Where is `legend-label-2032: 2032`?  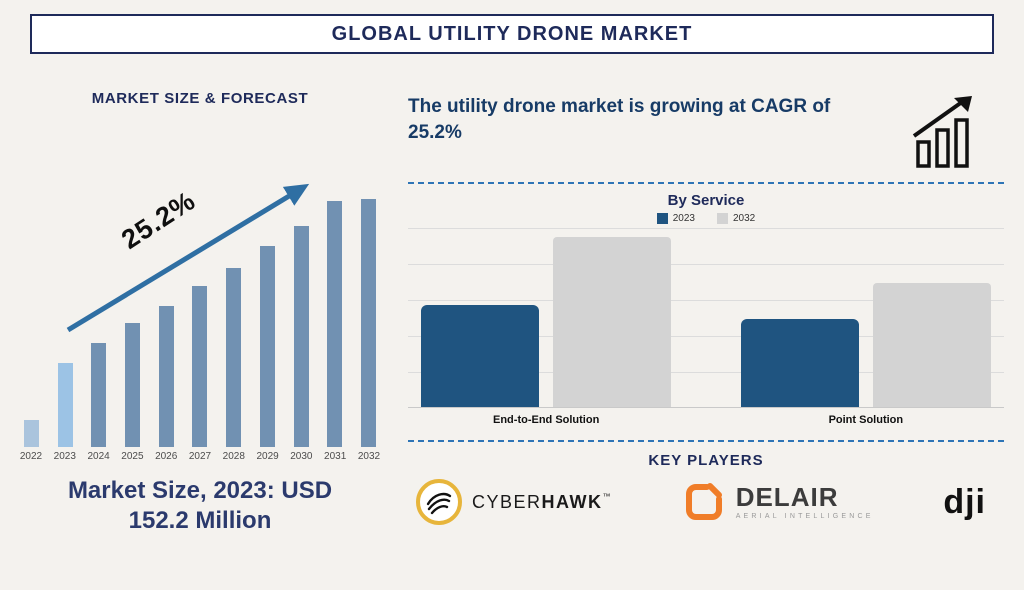 legend-label-2032: 2032 is located at coordinates (744, 218).